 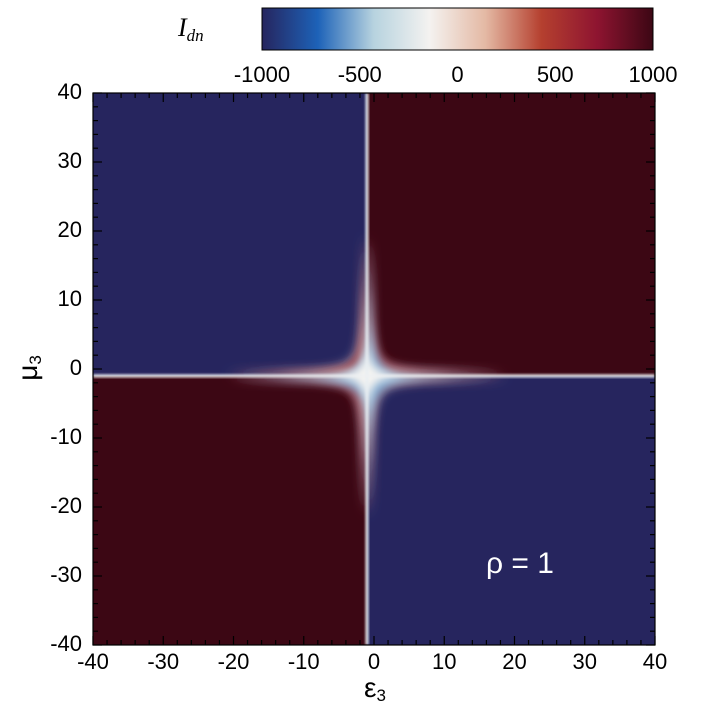 What do you see at coordinates (304, 661) in the screenshot?
I see `x-tick-label: -10` at bounding box center [304, 661].